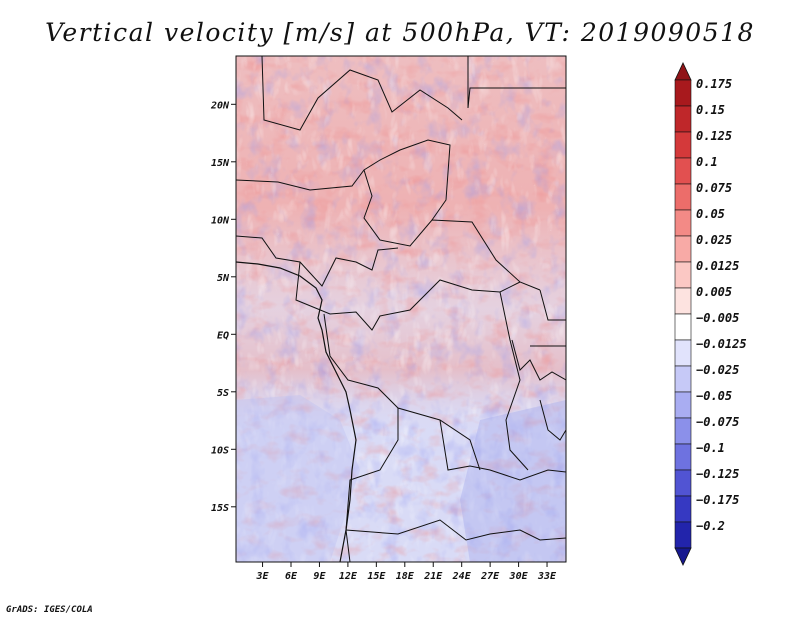 The image size is (800, 618). What do you see at coordinates (710, 448) in the screenshot?
I see `colorbar-label: −0.1` at bounding box center [710, 448].